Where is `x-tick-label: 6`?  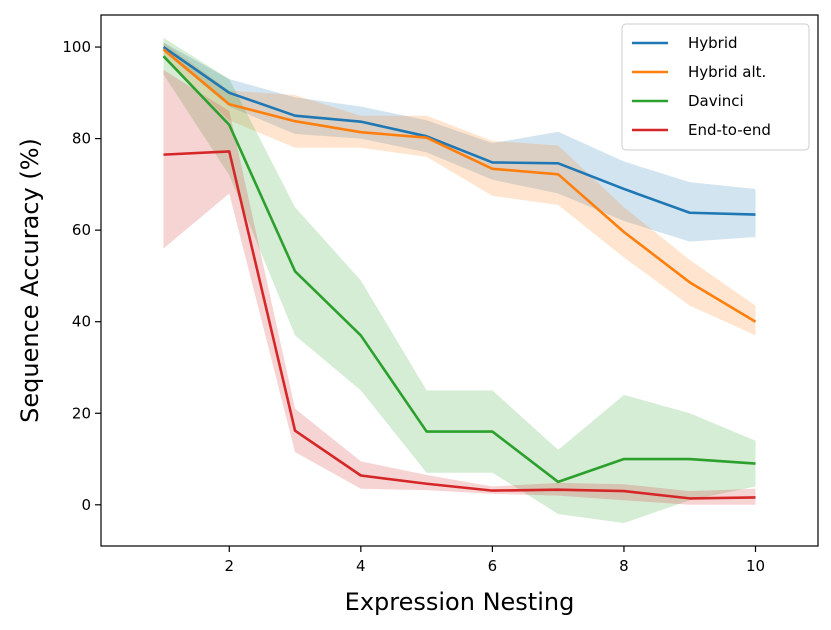 x-tick-label: 6 is located at coordinates (493, 566).